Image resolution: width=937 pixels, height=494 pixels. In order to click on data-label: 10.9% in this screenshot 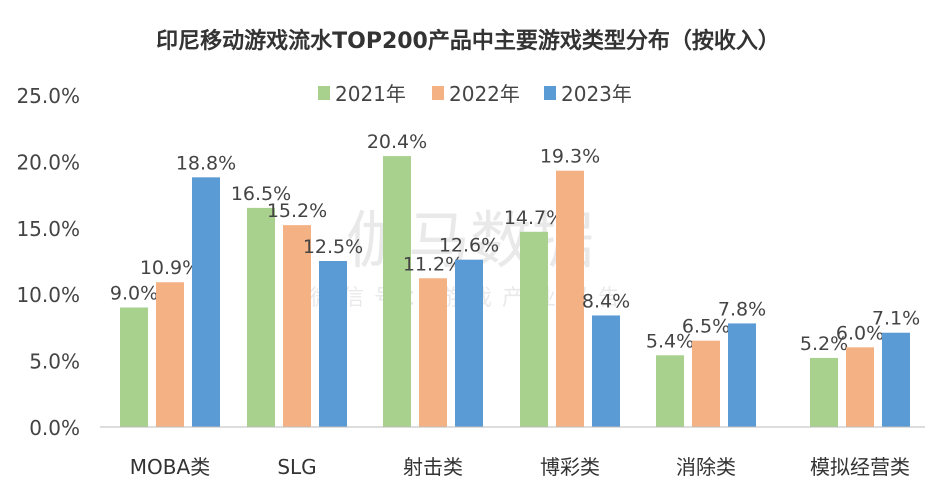, I will do `click(170, 268)`.